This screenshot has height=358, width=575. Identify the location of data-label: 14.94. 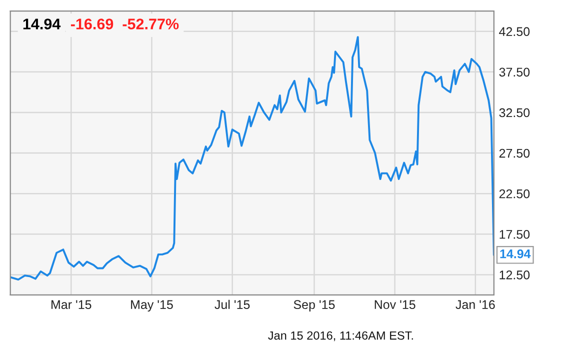
(515, 253).